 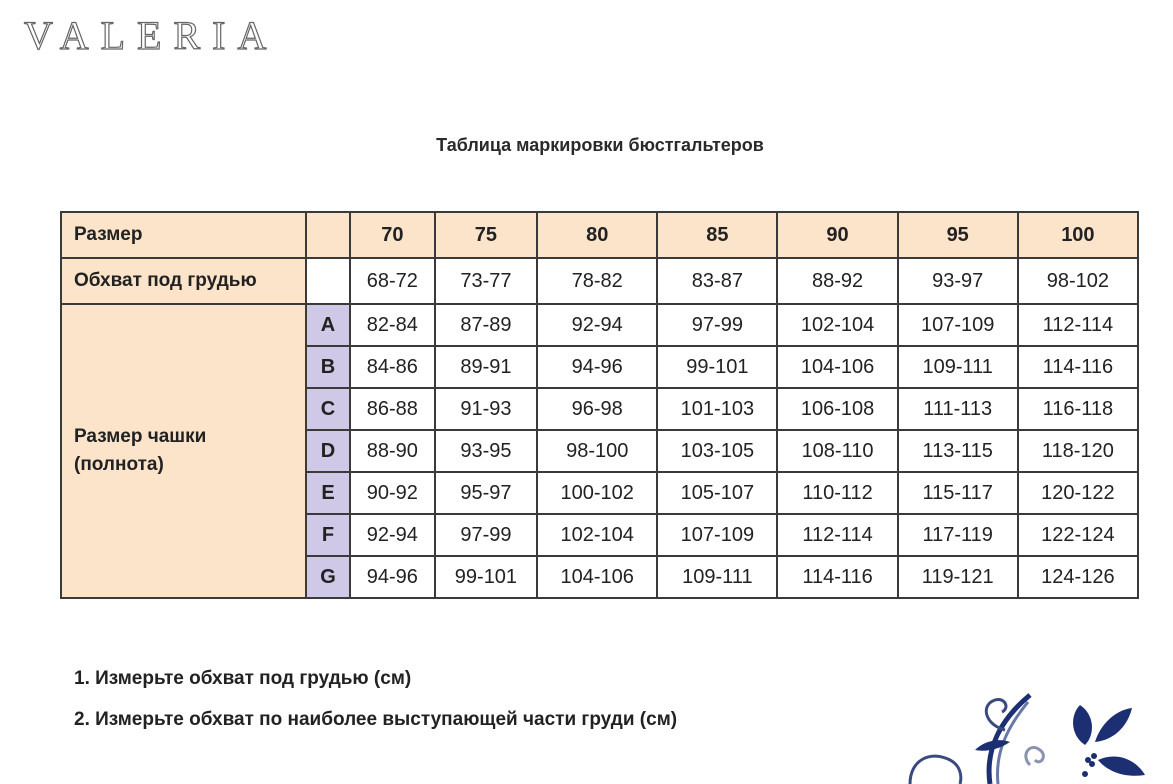 What do you see at coordinates (183, 281) in the screenshot?
I see `underbust-label: Обхват под грудью` at bounding box center [183, 281].